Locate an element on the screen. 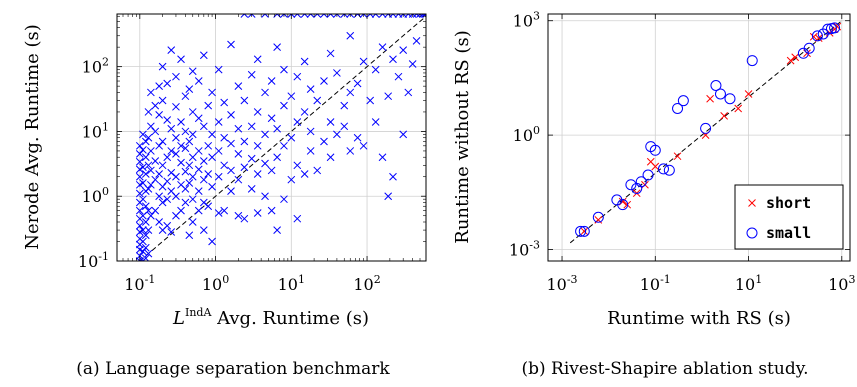 This screenshot has height=387, width=857. panel-b-x-tick-label: 10¹ is located at coordinates (748, 283).